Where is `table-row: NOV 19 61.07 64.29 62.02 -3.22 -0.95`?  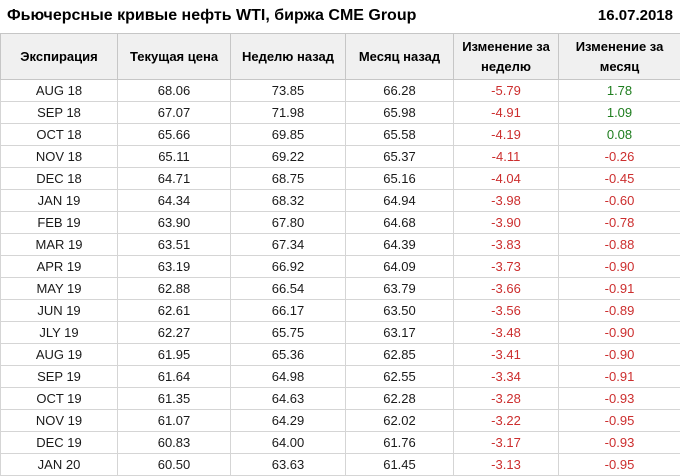 table-row: NOV 19 61.07 64.29 62.02 -3.22 -0.95 is located at coordinates (340, 420).